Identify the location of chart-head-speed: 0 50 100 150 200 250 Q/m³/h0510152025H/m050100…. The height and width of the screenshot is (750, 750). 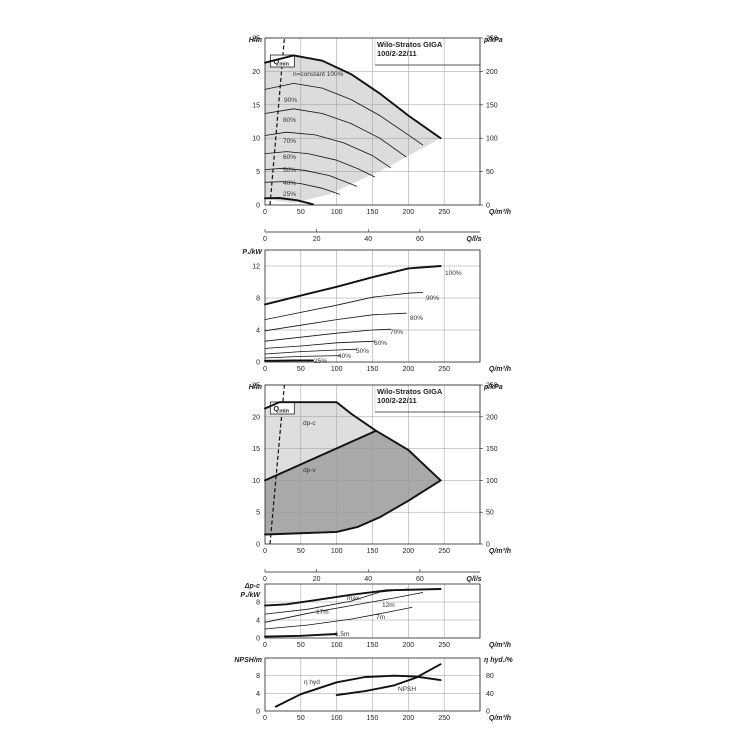
(380, 140).